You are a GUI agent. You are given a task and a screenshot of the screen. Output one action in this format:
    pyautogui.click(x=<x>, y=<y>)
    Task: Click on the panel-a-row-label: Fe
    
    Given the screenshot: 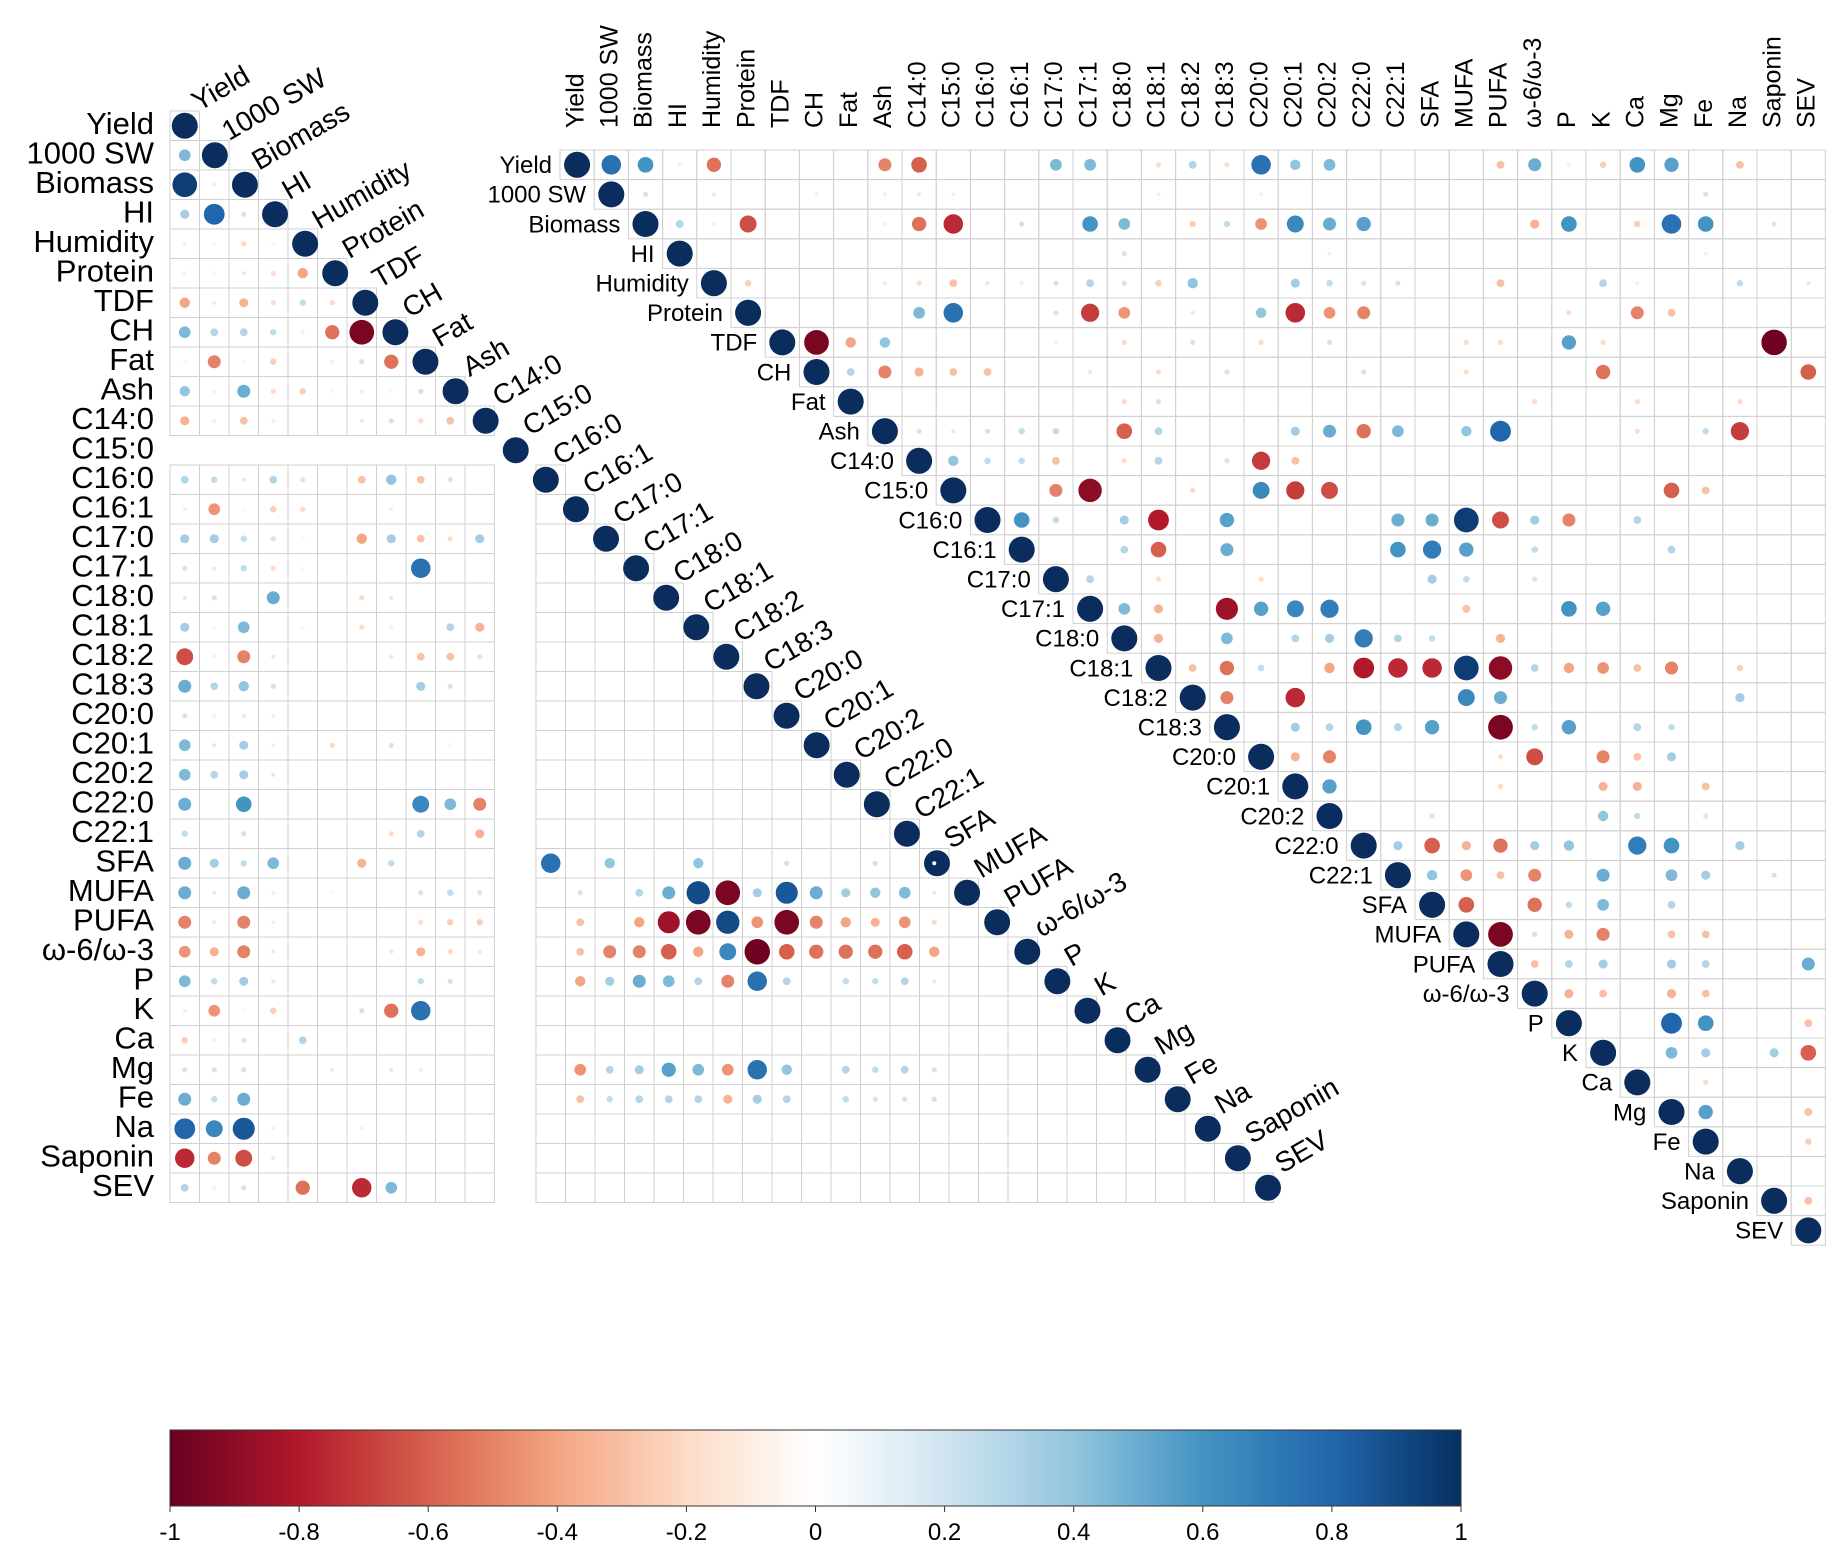 What is the action you would take?
    pyautogui.click(x=136, y=1097)
    